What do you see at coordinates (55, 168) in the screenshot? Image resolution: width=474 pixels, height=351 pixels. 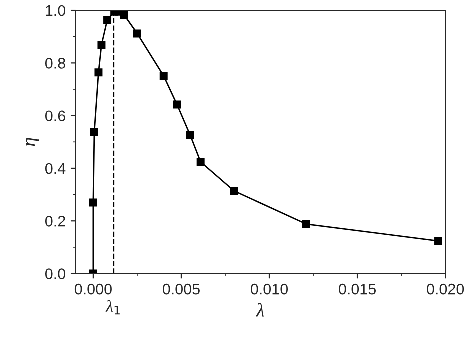 I see `y-tick-label: 0.4` at bounding box center [55, 168].